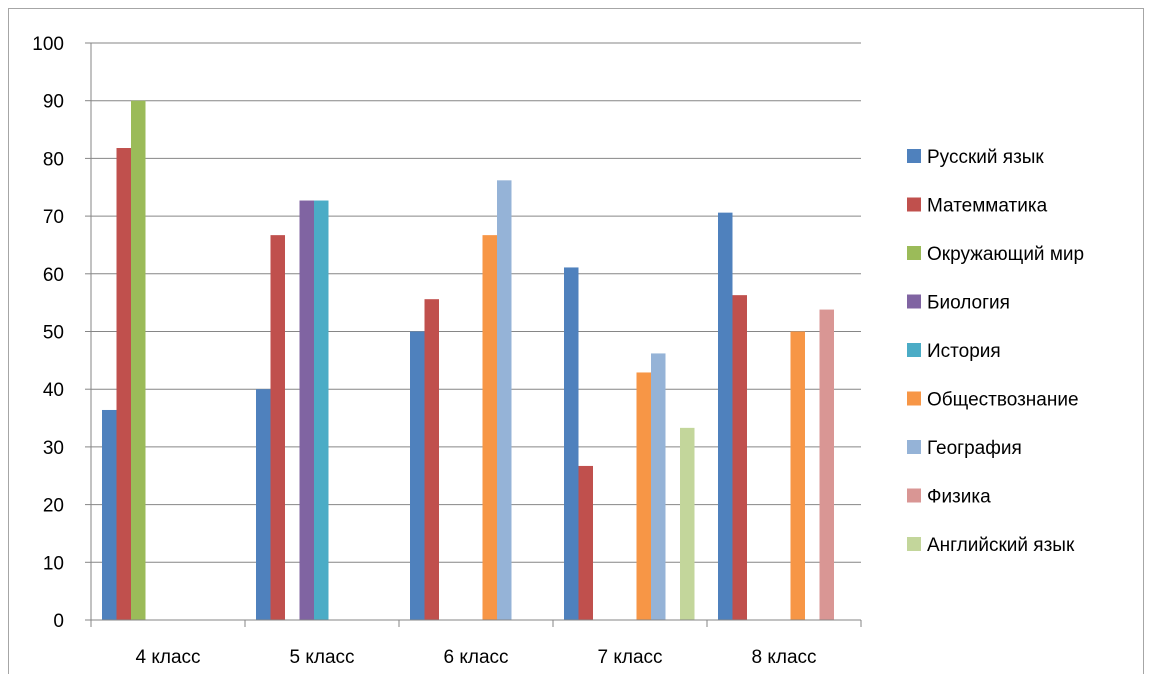  I want to click on y-tick-label: 30, so click(53, 448).